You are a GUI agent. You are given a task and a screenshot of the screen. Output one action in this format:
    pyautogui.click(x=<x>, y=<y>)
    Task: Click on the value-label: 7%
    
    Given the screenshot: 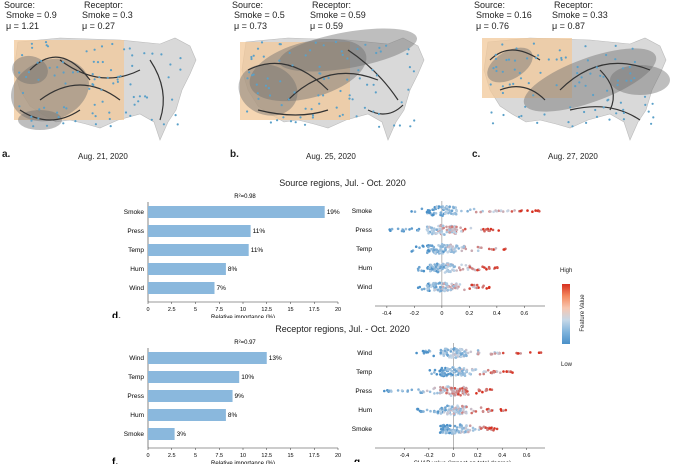 What is the action you would take?
    pyautogui.click(x=222, y=288)
    